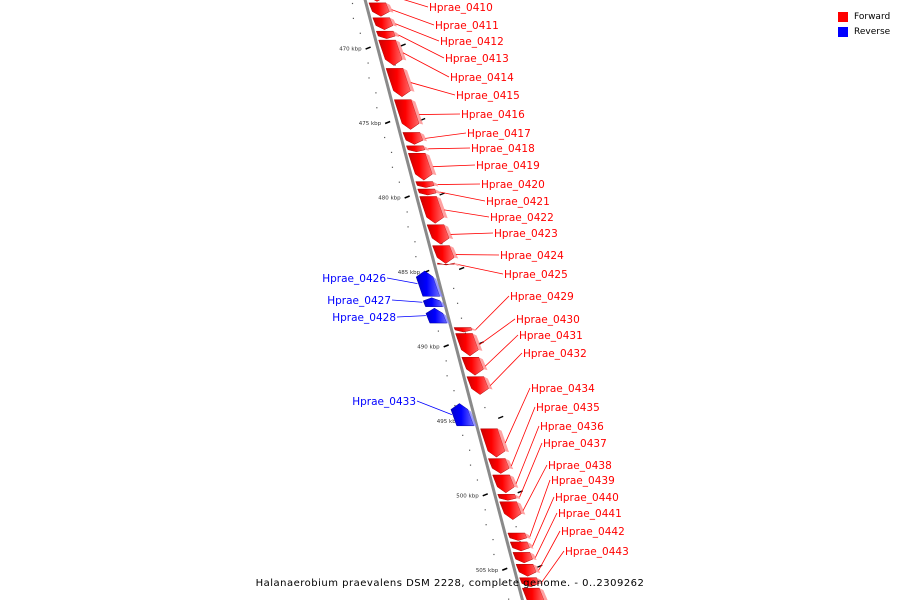  What do you see at coordinates (542, 297) in the screenshot?
I see `gene-label: Hprae_0429` at bounding box center [542, 297].